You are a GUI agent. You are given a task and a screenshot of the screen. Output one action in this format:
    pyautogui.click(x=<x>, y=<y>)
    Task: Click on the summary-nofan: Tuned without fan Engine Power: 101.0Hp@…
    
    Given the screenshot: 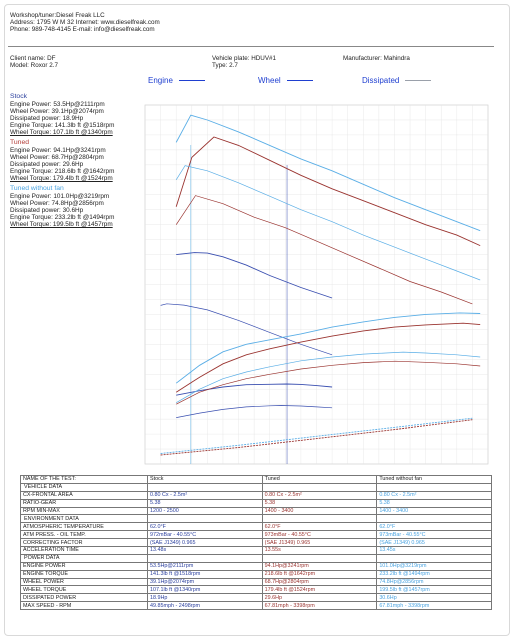 What is the action you would take?
    pyautogui.click(x=62, y=207)
    